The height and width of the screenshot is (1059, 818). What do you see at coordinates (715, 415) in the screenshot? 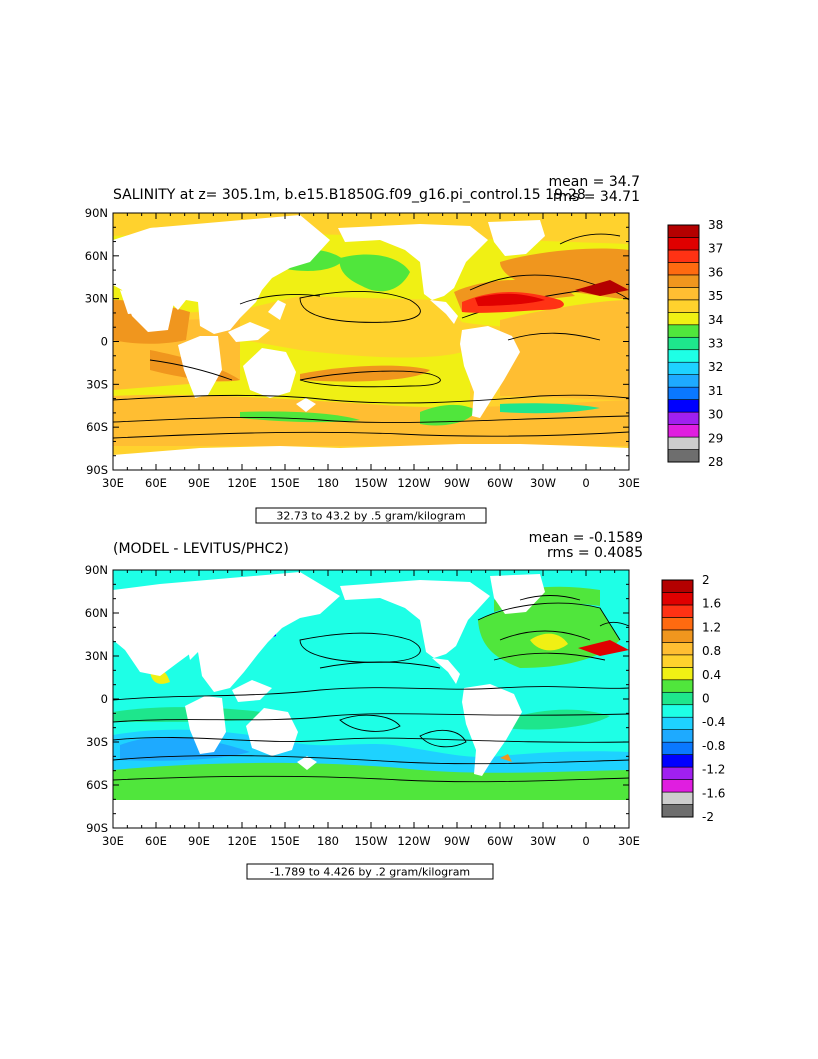
I see `salinity-colorbar-label: 30` at bounding box center [715, 415].